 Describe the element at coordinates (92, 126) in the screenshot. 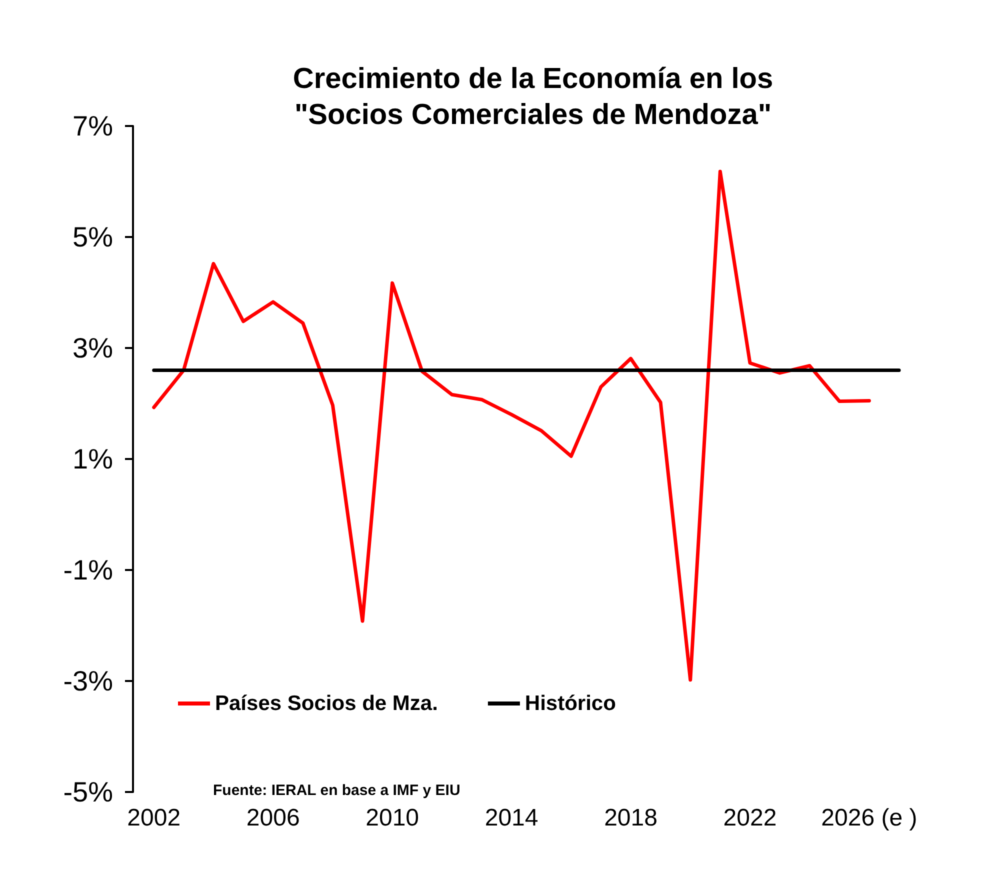

I see `y-tick-label: 7%` at that location.